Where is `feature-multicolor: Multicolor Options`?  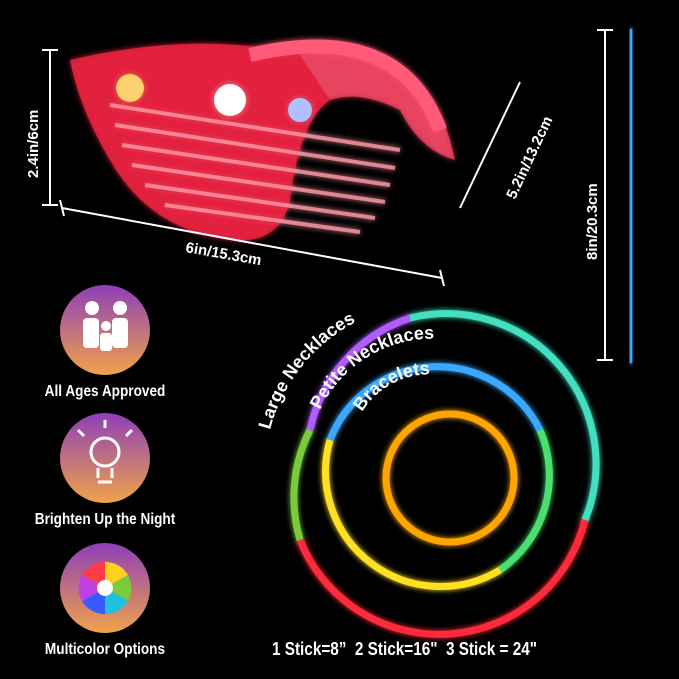
feature-multicolor: Multicolor Options is located at coordinates (105, 649).